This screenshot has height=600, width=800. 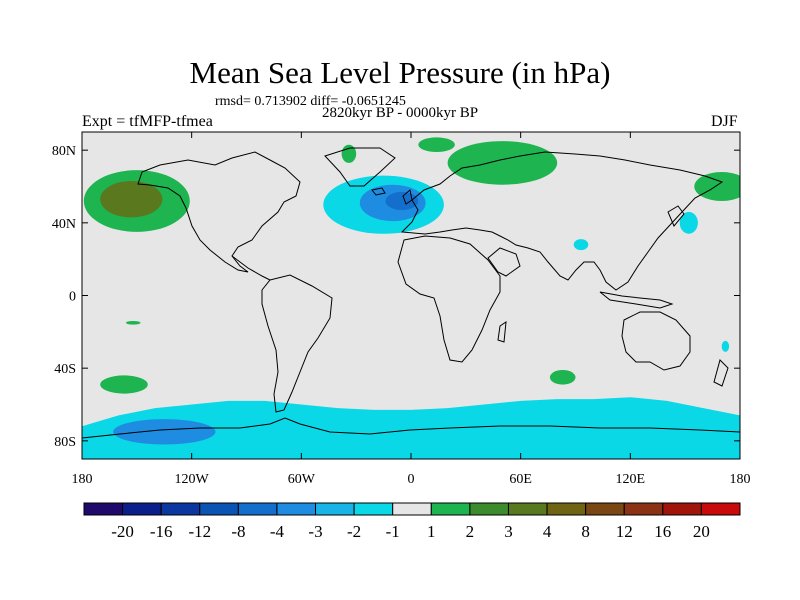 I want to click on colorbar-label: 16, so click(x=662, y=531).